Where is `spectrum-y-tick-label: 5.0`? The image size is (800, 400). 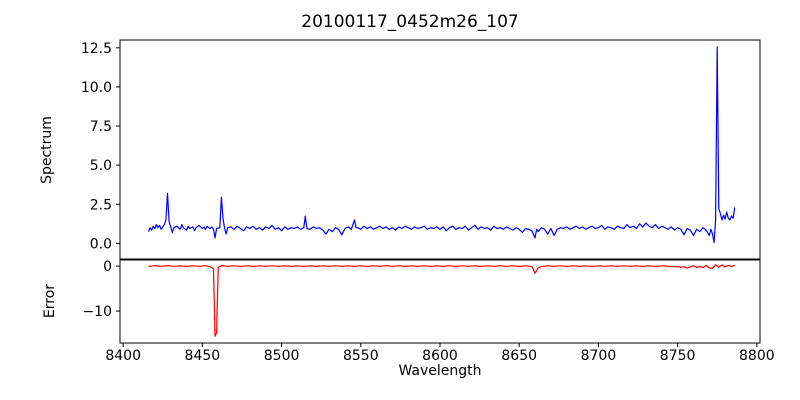
spectrum-y-tick-label: 5.0 is located at coordinates (101, 166).